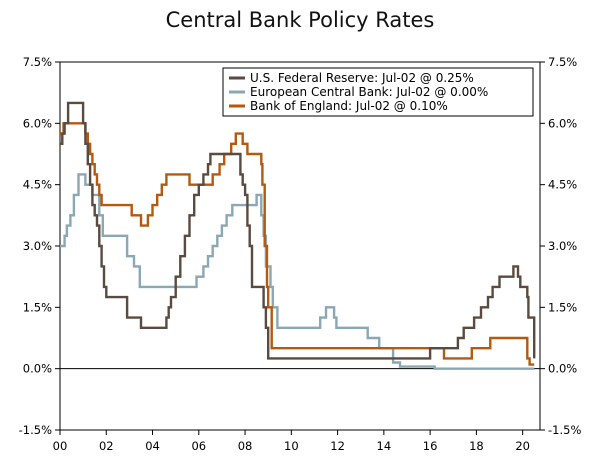 Image resolution: width=600 pixels, height=465 pixels. I want to click on x-tick-label: 02, so click(106, 446).